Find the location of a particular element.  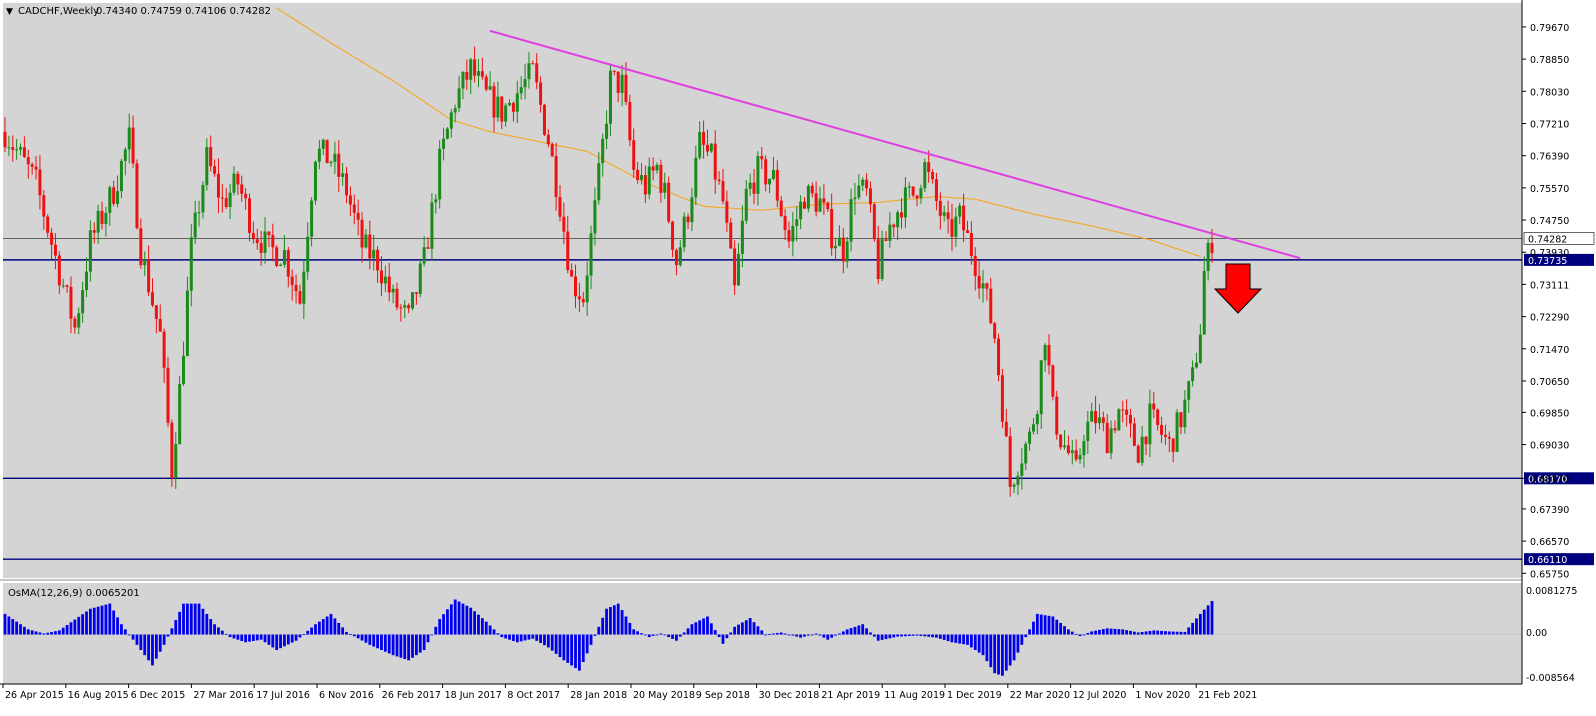

x-tick-label: 9 Sep 2018 is located at coordinates (723, 695).